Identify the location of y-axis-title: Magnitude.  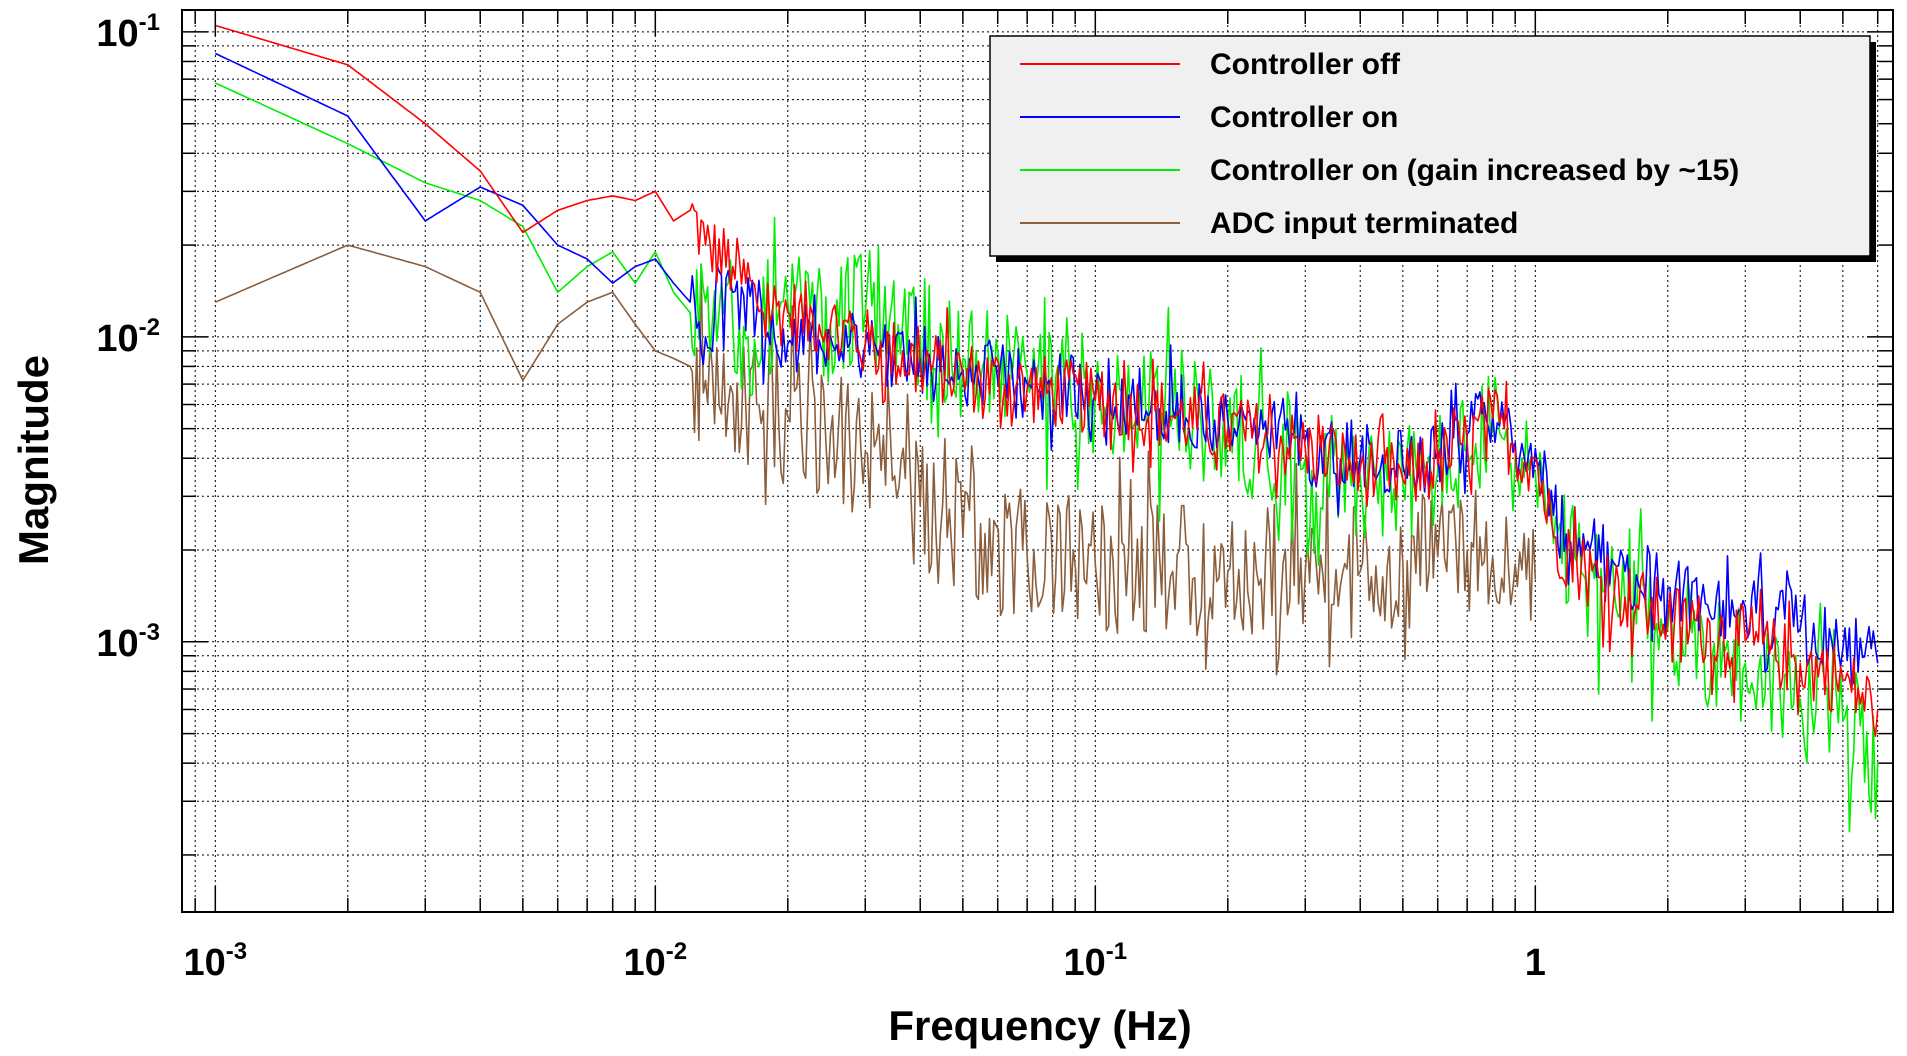
(33, 460).